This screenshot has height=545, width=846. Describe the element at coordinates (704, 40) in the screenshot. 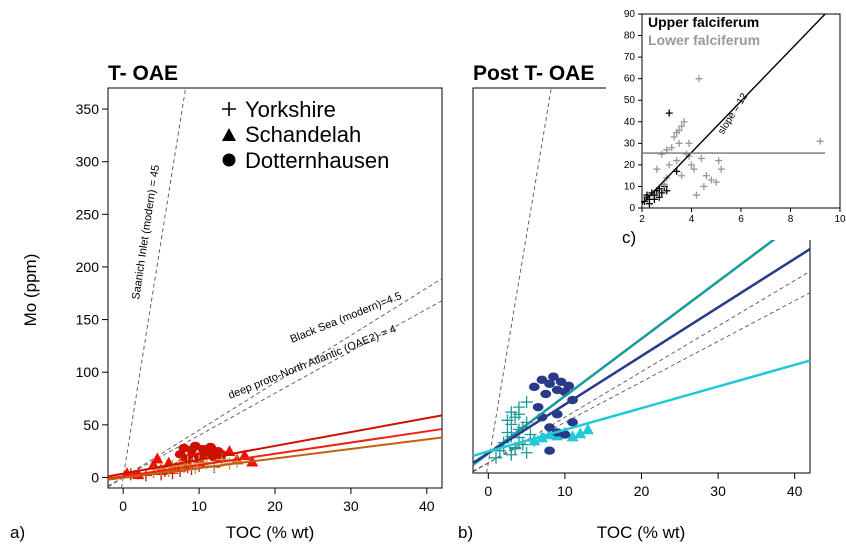

I see `legend-lower-falciferum: Lower falciferum` at that location.